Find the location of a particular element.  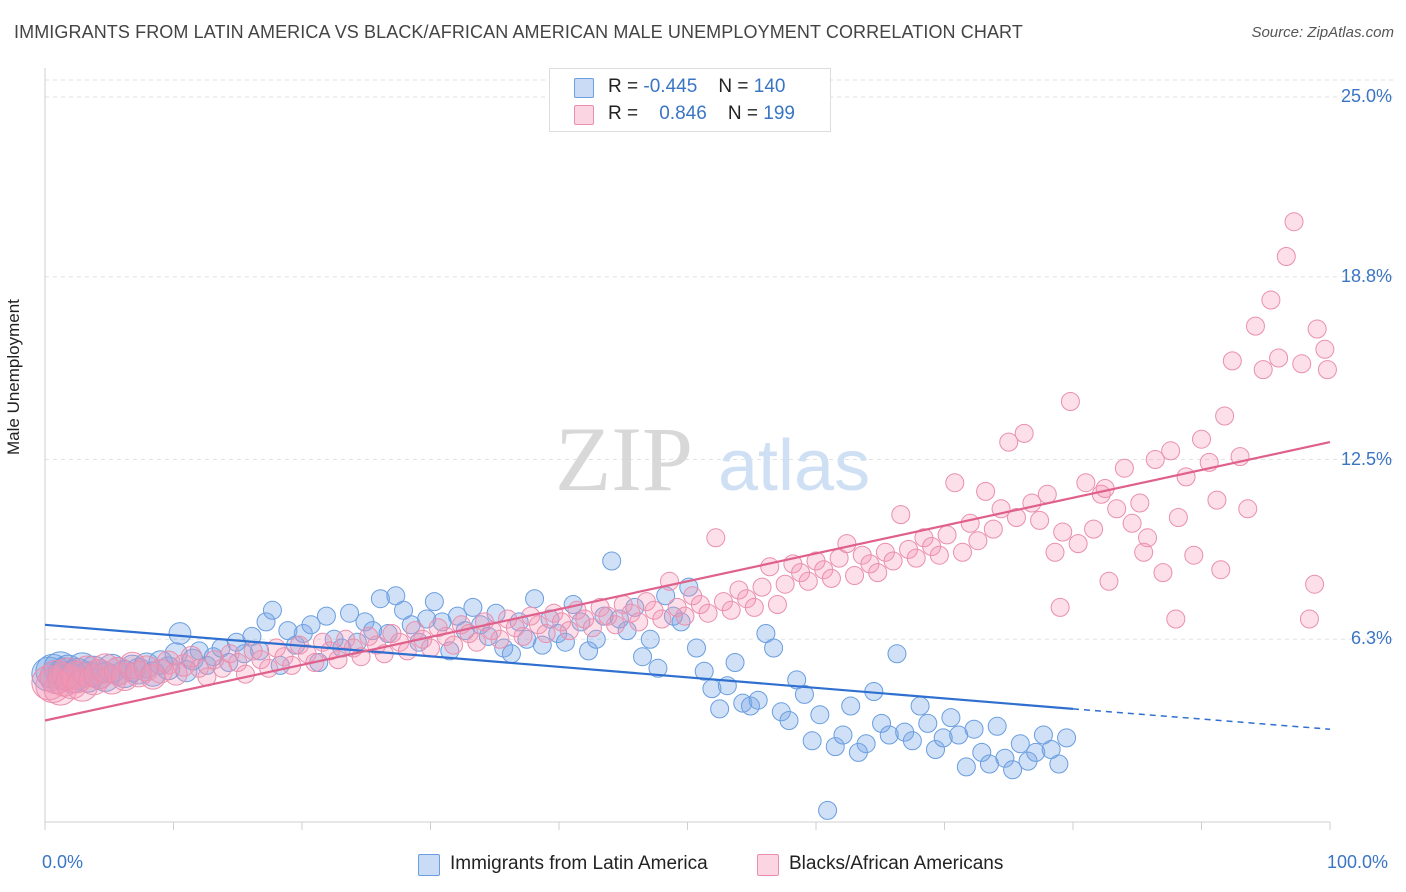

bottom-legend-swatch-blue is located at coordinates (429, 865).